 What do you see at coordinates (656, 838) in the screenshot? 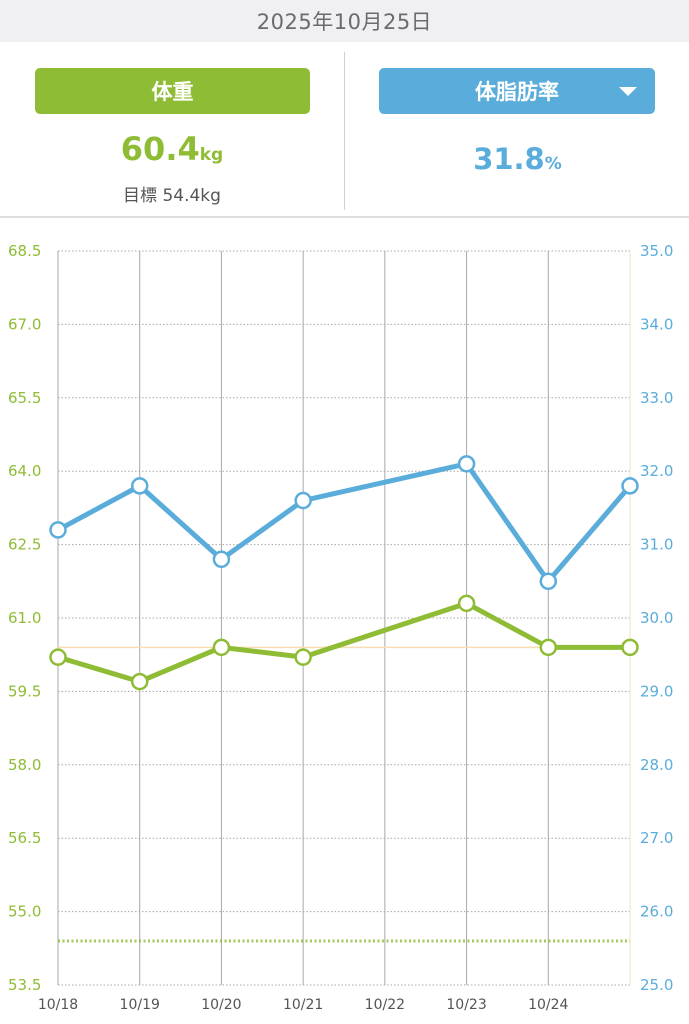
I see `right-axis-tick-label: 27.0` at bounding box center [656, 838].